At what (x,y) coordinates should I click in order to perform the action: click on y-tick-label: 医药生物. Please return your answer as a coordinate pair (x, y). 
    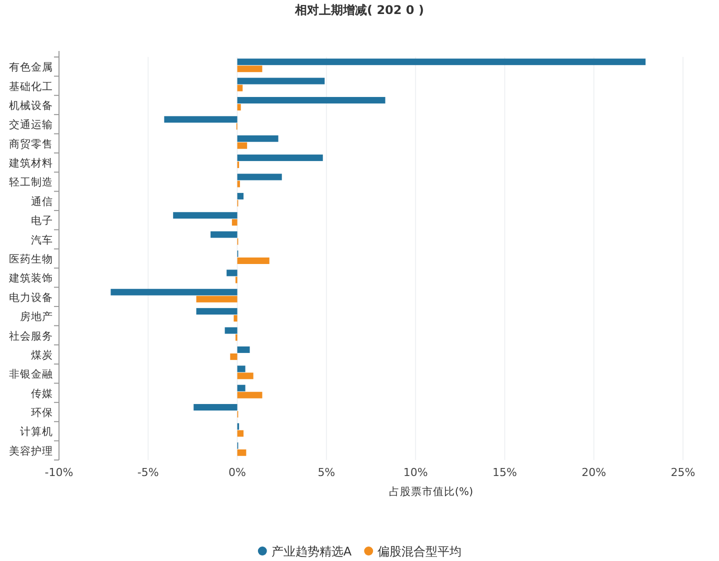
    Looking at the image, I should click on (31, 259).